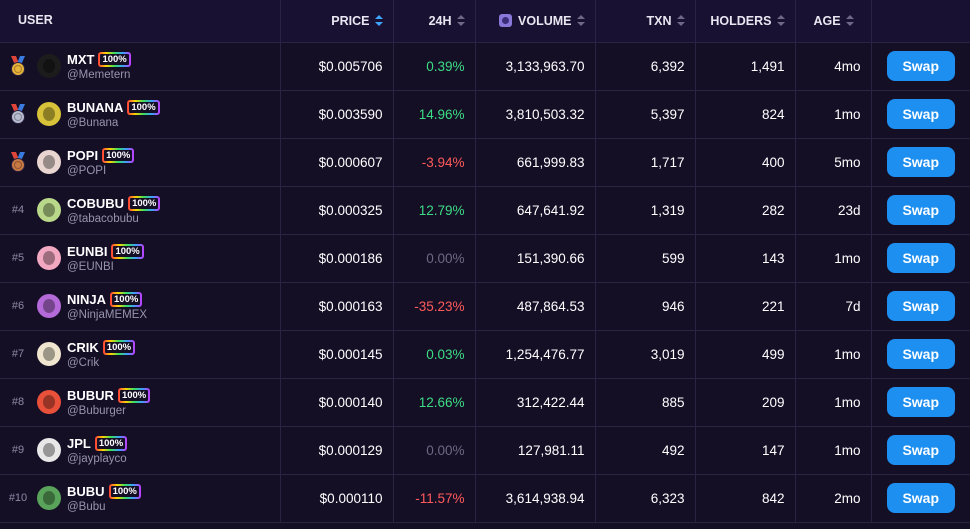 This screenshot has height=529, width=970. What do you see at coordinates (107, 314) in the screenshot?
I see `token-handle: @NinjaMEMEX` at bounding box center [107, 314].